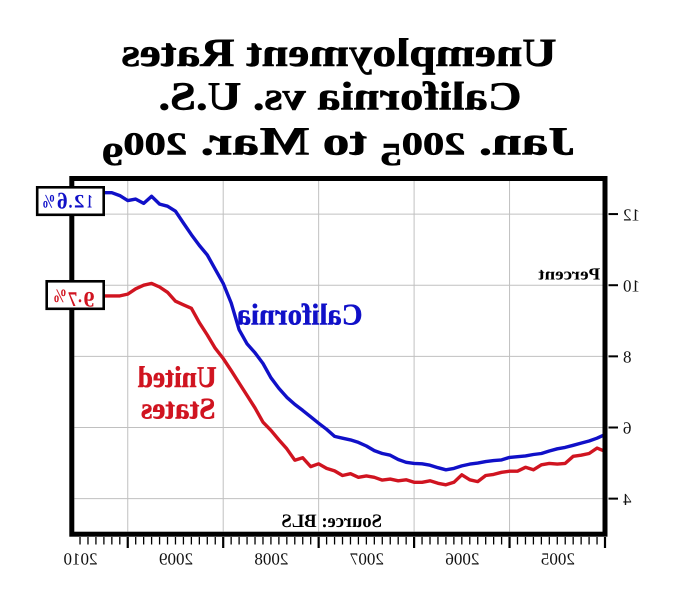 Image resolution: width=675 pixels, height=600 pixels. What do you see at coordinates (73, 299) in the screenshot?
I see `svg-text: 7` at bounding box center [73, 299].